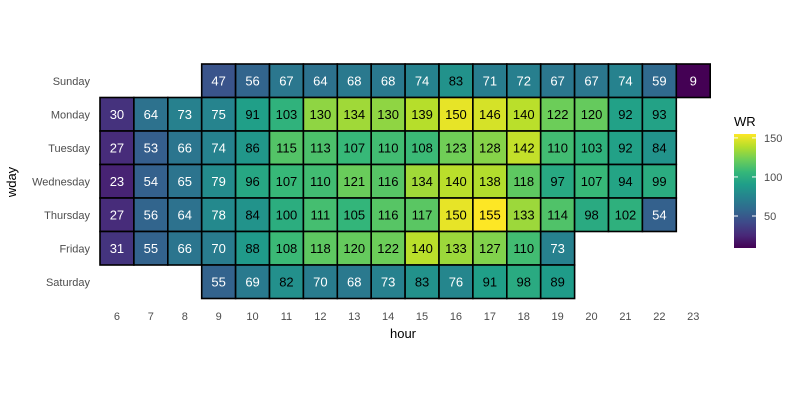 This screenshot has width=800, height=400. I want to click on cell-value-label: 23, so click(117, 181).